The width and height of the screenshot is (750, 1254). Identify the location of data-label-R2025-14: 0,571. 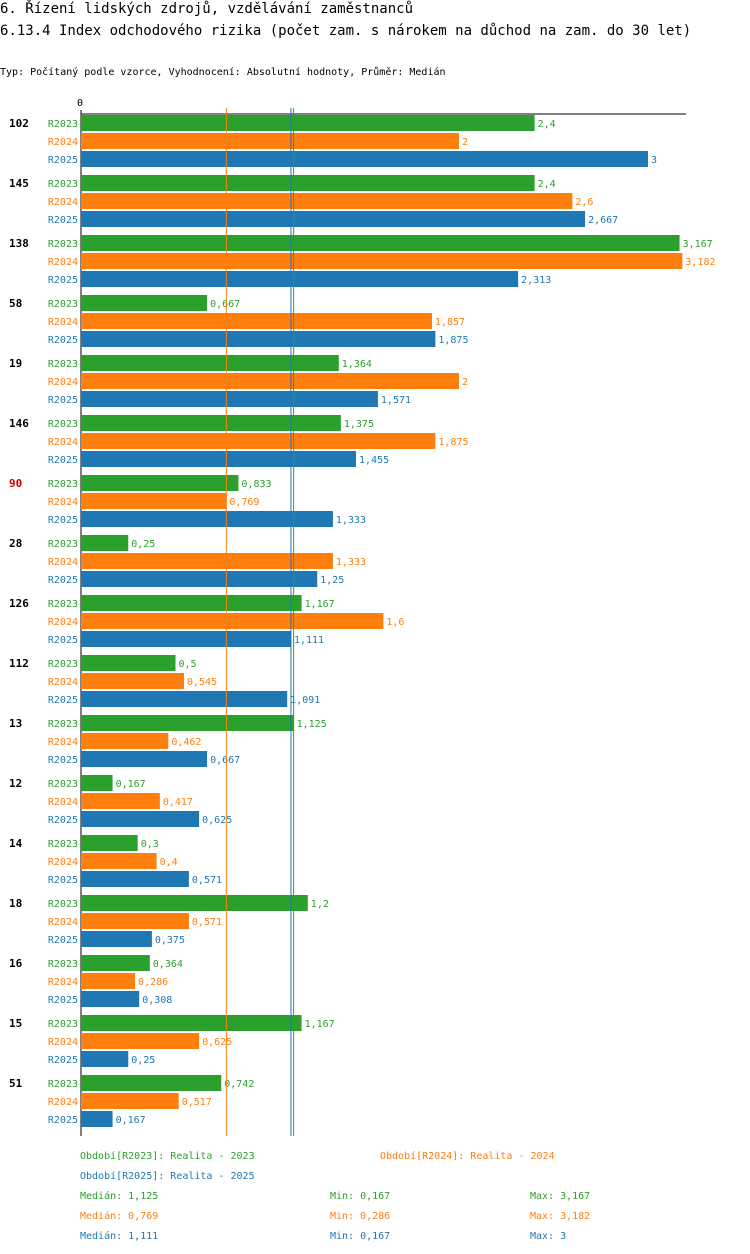
(207, 880).